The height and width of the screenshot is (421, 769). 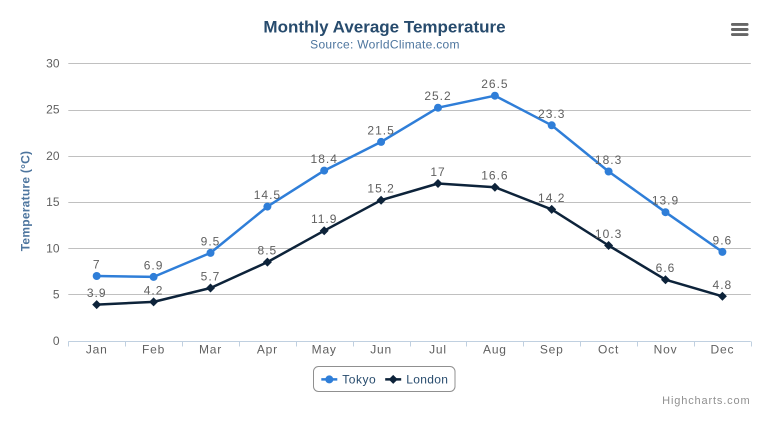 I want to click on svg-text: 23.3, so click(x=551, y=114).